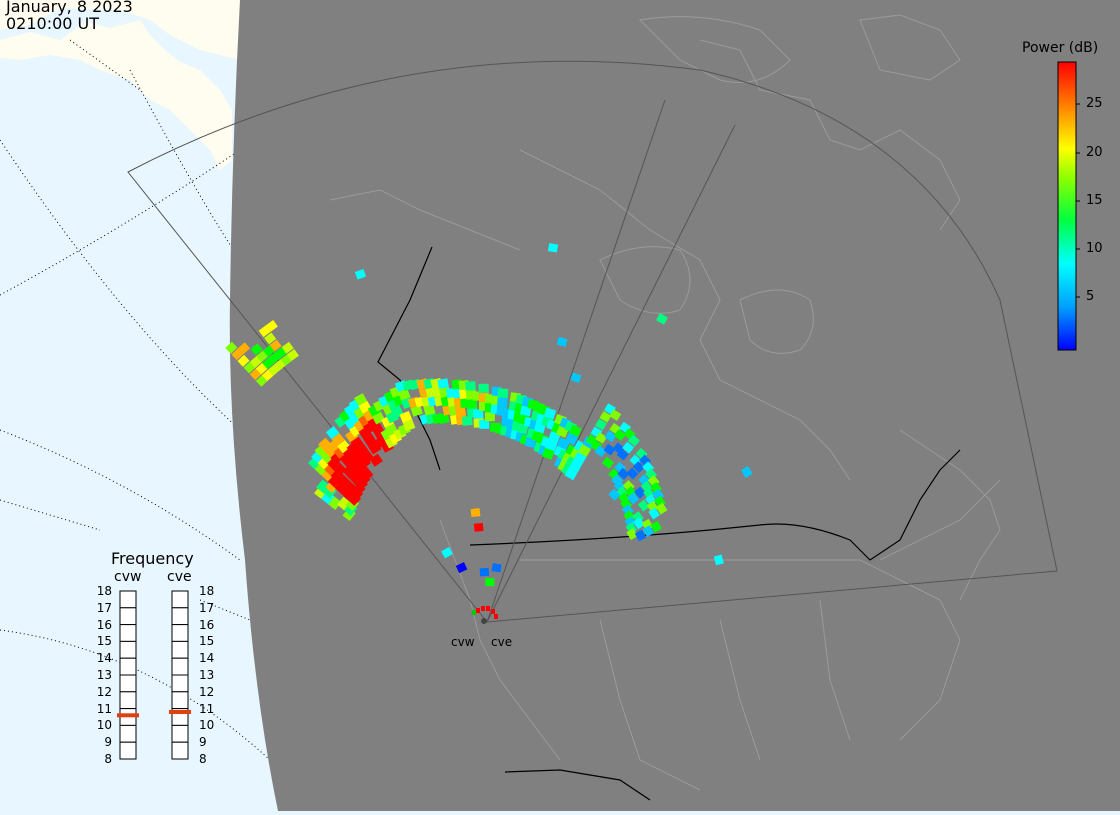 This screenshot has width=1120, height=815. What do you see at coordinates (152, 558) in the screenshot?
I see `frequency-title: Frequency` at bounding box center [152, 558].